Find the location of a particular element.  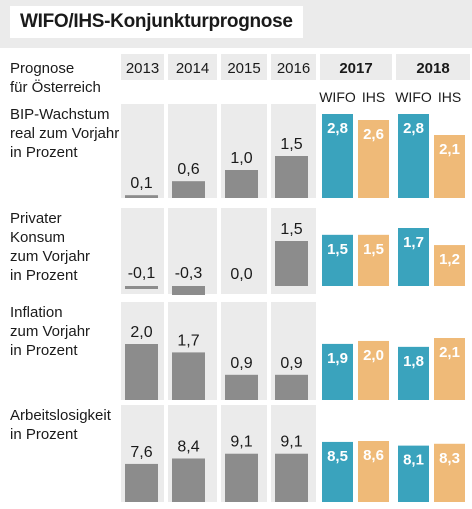

panel-label-line: Privater is located at coordinates (36, 218).